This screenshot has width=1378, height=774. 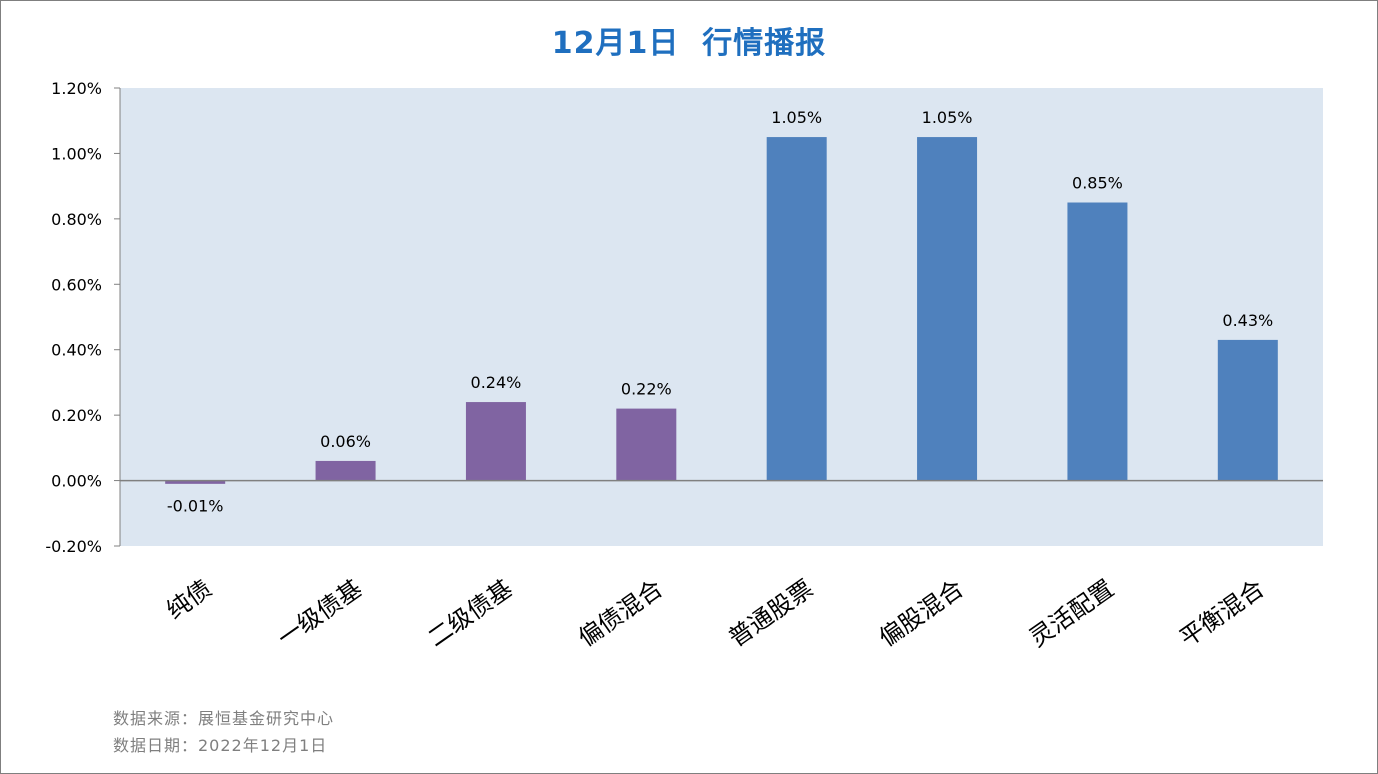 What do you see at coordinates (76, 481) in the screenshot?
I see `y-tick-label-2: 0.00%` at bounding box center [76, 481].